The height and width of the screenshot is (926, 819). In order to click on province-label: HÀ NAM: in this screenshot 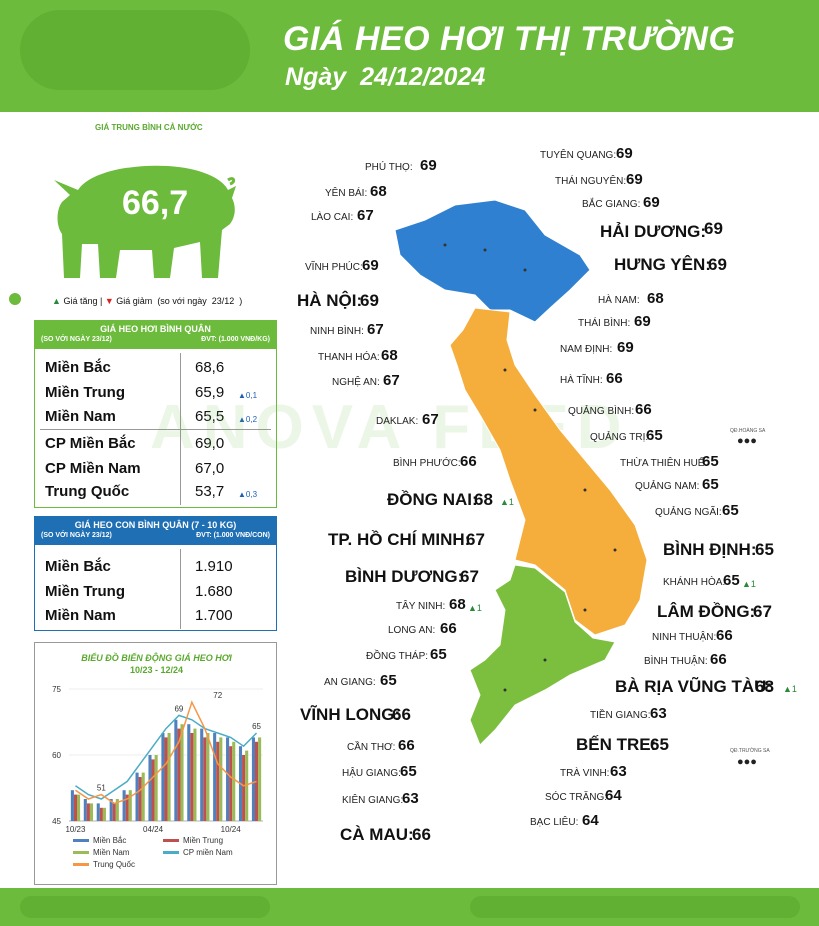, I will do `click(619, 300)`.